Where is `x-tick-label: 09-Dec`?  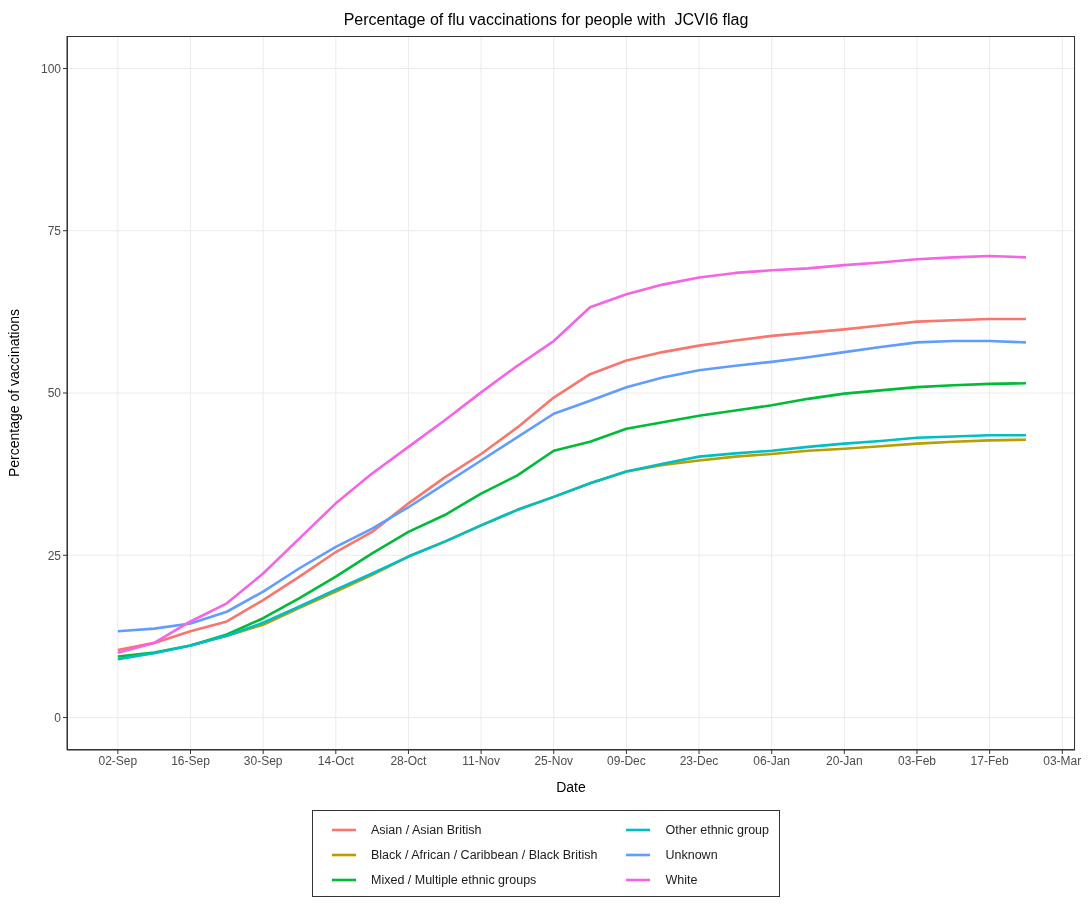 x-tick-label: 09-Dec is located at coordinates (626, 760).